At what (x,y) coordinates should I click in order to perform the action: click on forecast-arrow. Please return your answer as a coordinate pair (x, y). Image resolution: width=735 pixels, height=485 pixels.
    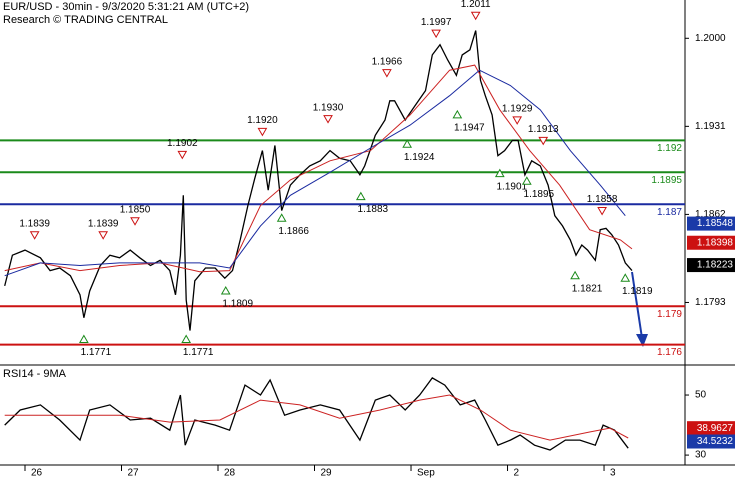
    Looking at the image, I should click on (637, 305).